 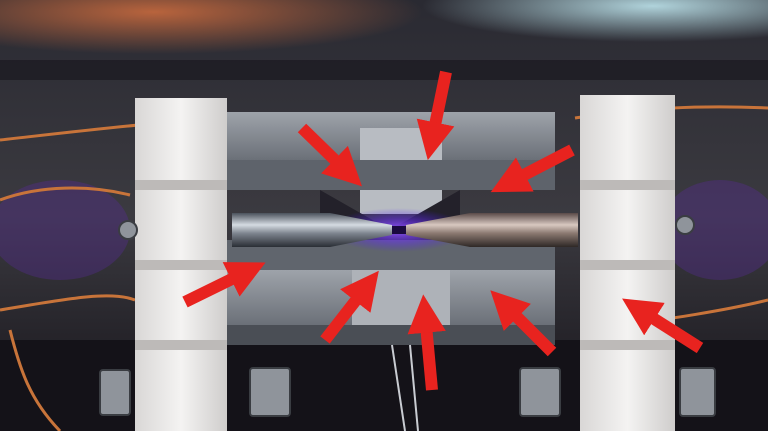 What do you see at coordinates (181, 264) in the screenshot?
I see `ceramic-left` at bounding box center [181, 264].